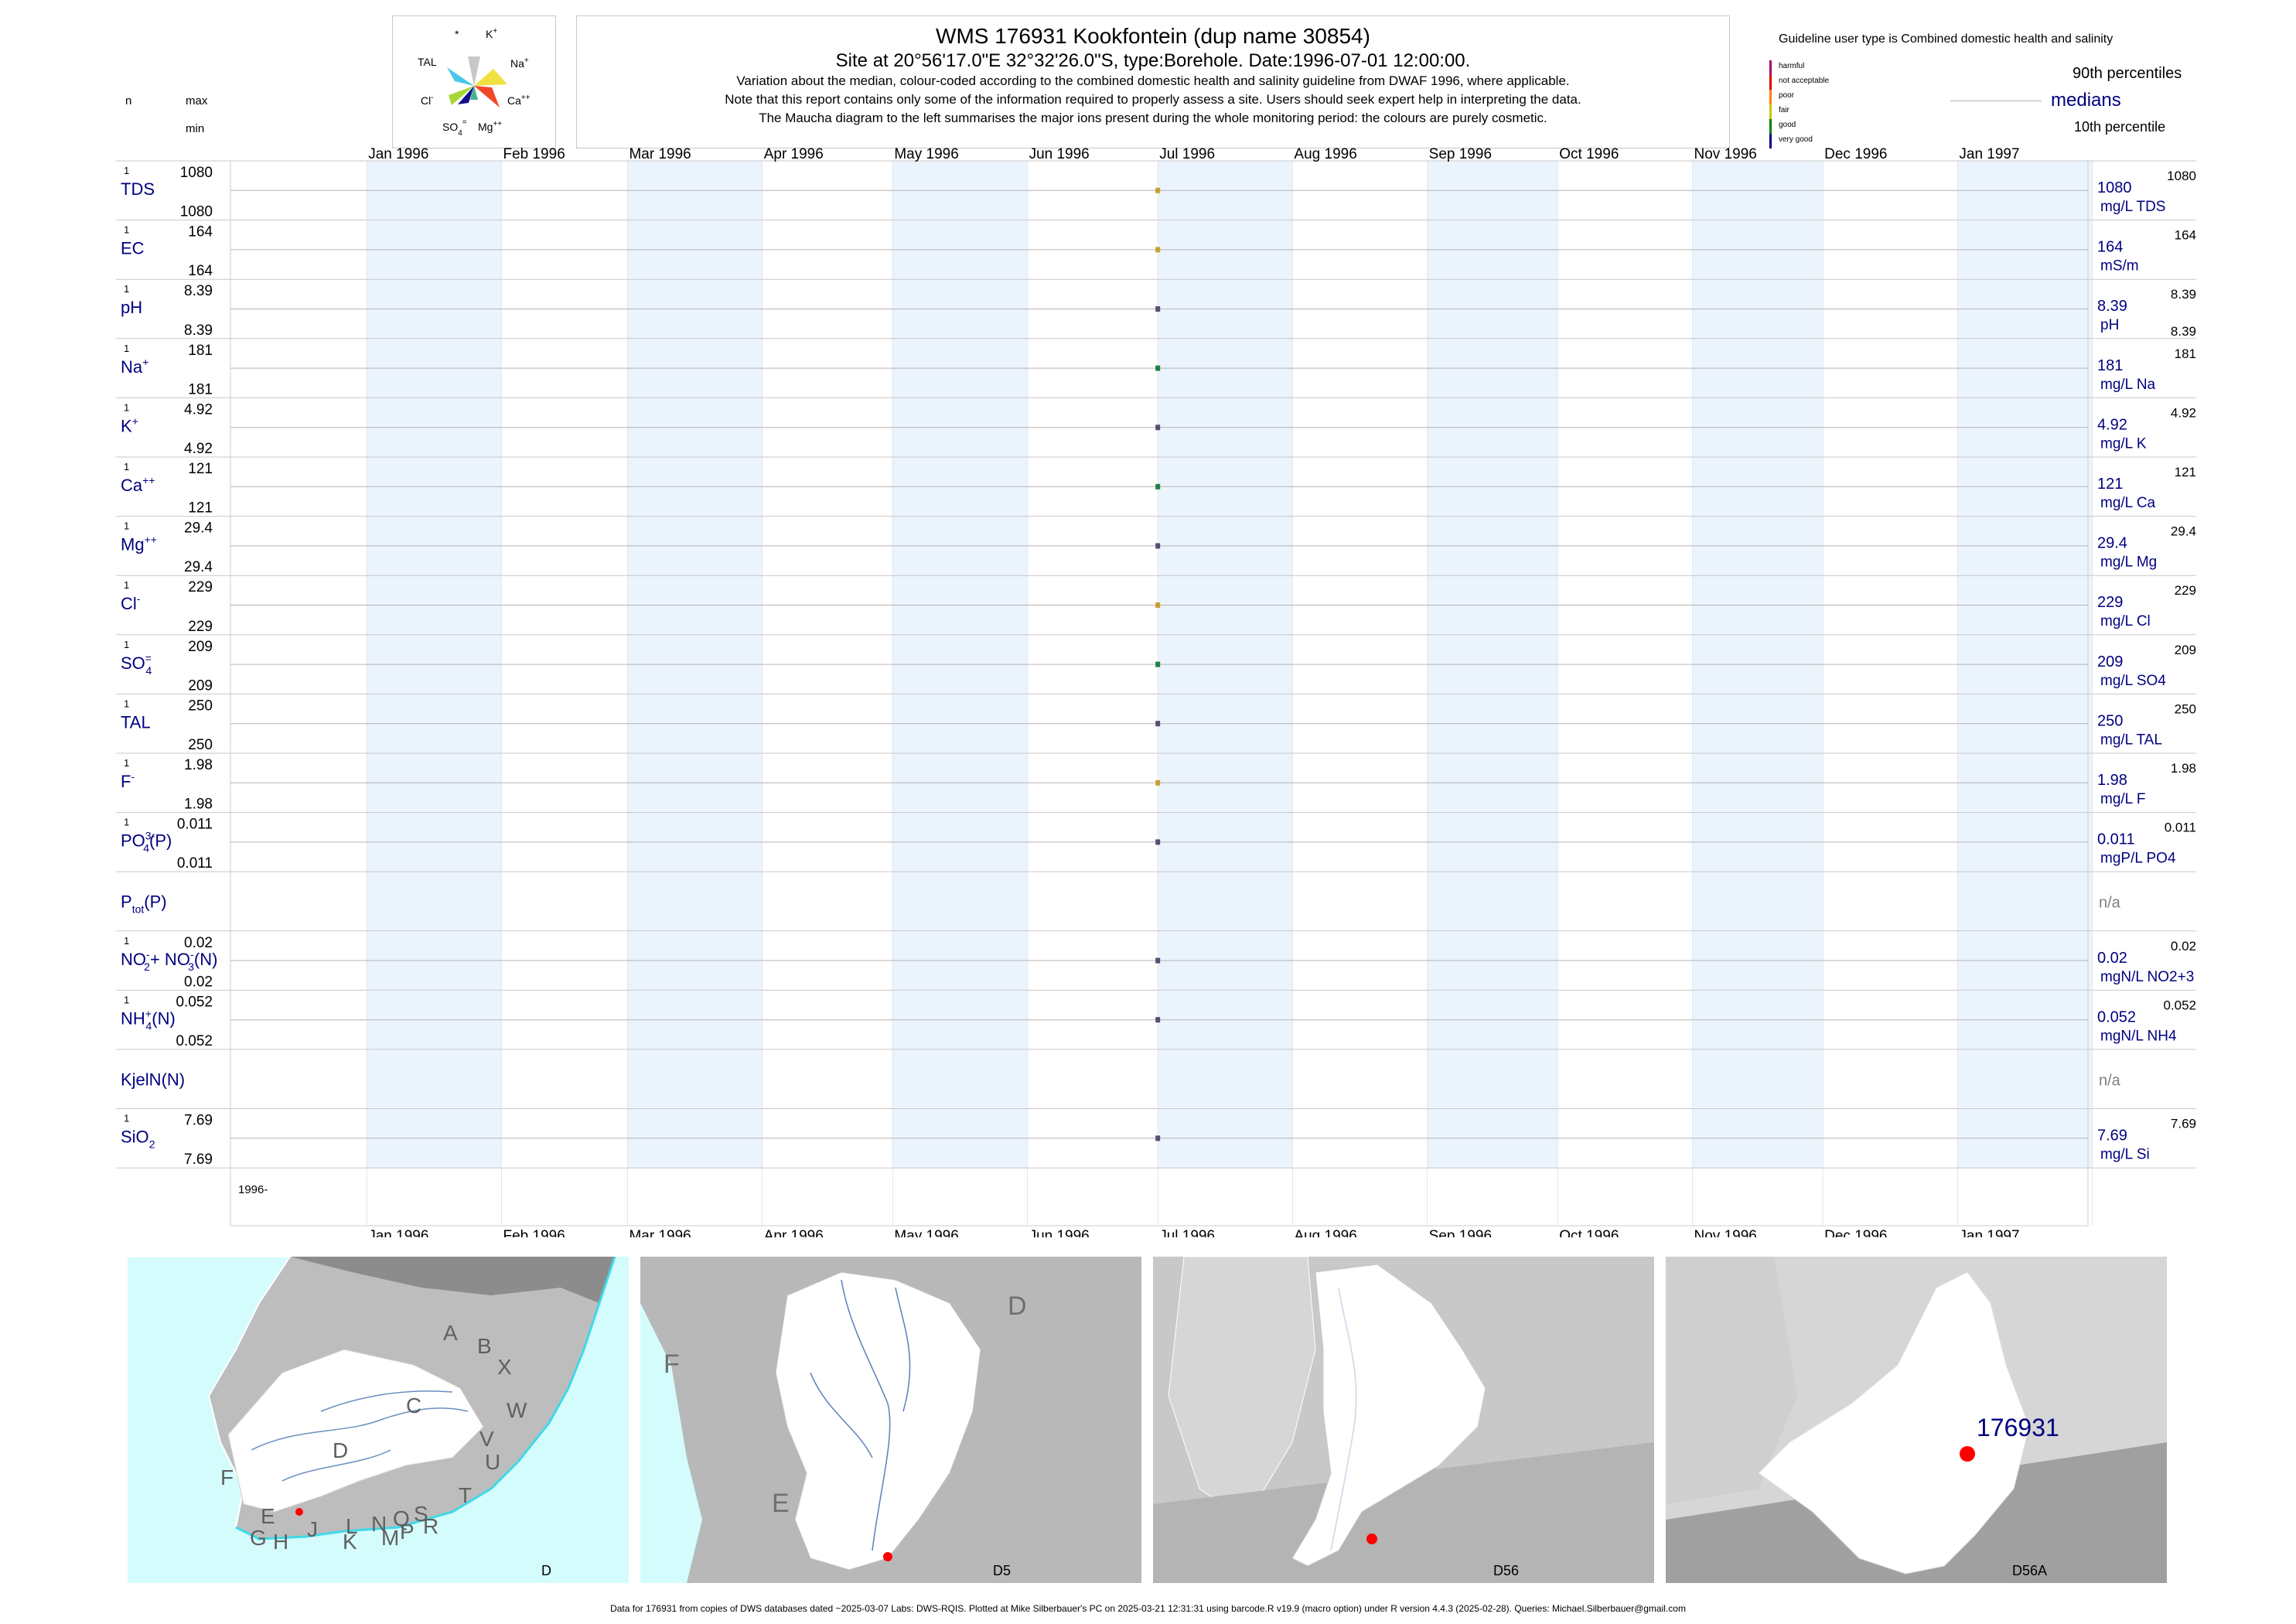 Image resolution: width=2296 pixels, height=1624 pixels. Describe the element at coordinates (200, 469) in the screenshot. I see `row-max: 121` at that location.